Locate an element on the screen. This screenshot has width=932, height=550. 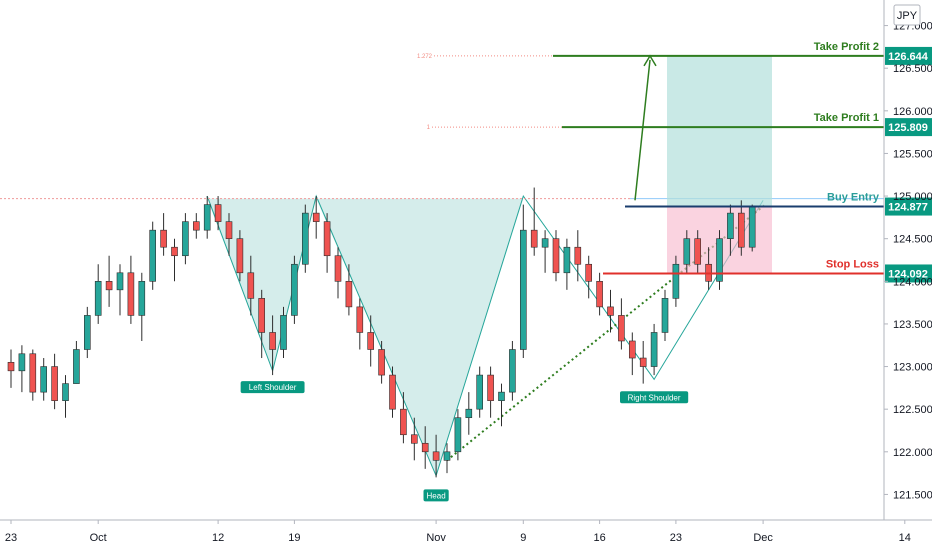
price-badge-label: 124.877 is located at coordinates (908, 208).